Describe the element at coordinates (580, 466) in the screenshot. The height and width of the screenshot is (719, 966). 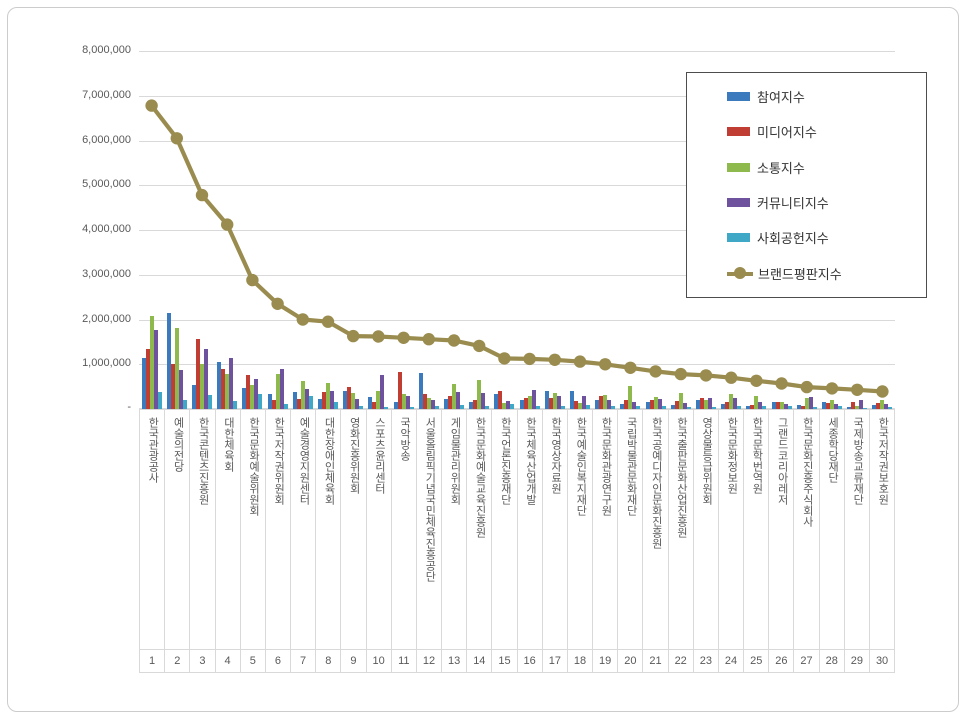
I see `category-label: 한국예술인복지재단` at that location.